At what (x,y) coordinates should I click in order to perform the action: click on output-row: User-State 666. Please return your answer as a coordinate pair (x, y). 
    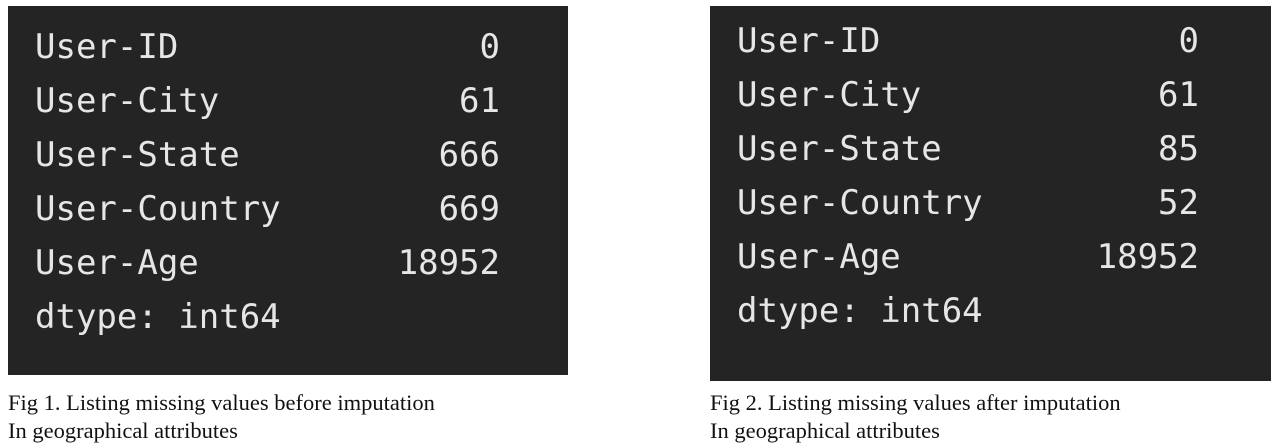
    Looking at the image, I should click on (267, 155).